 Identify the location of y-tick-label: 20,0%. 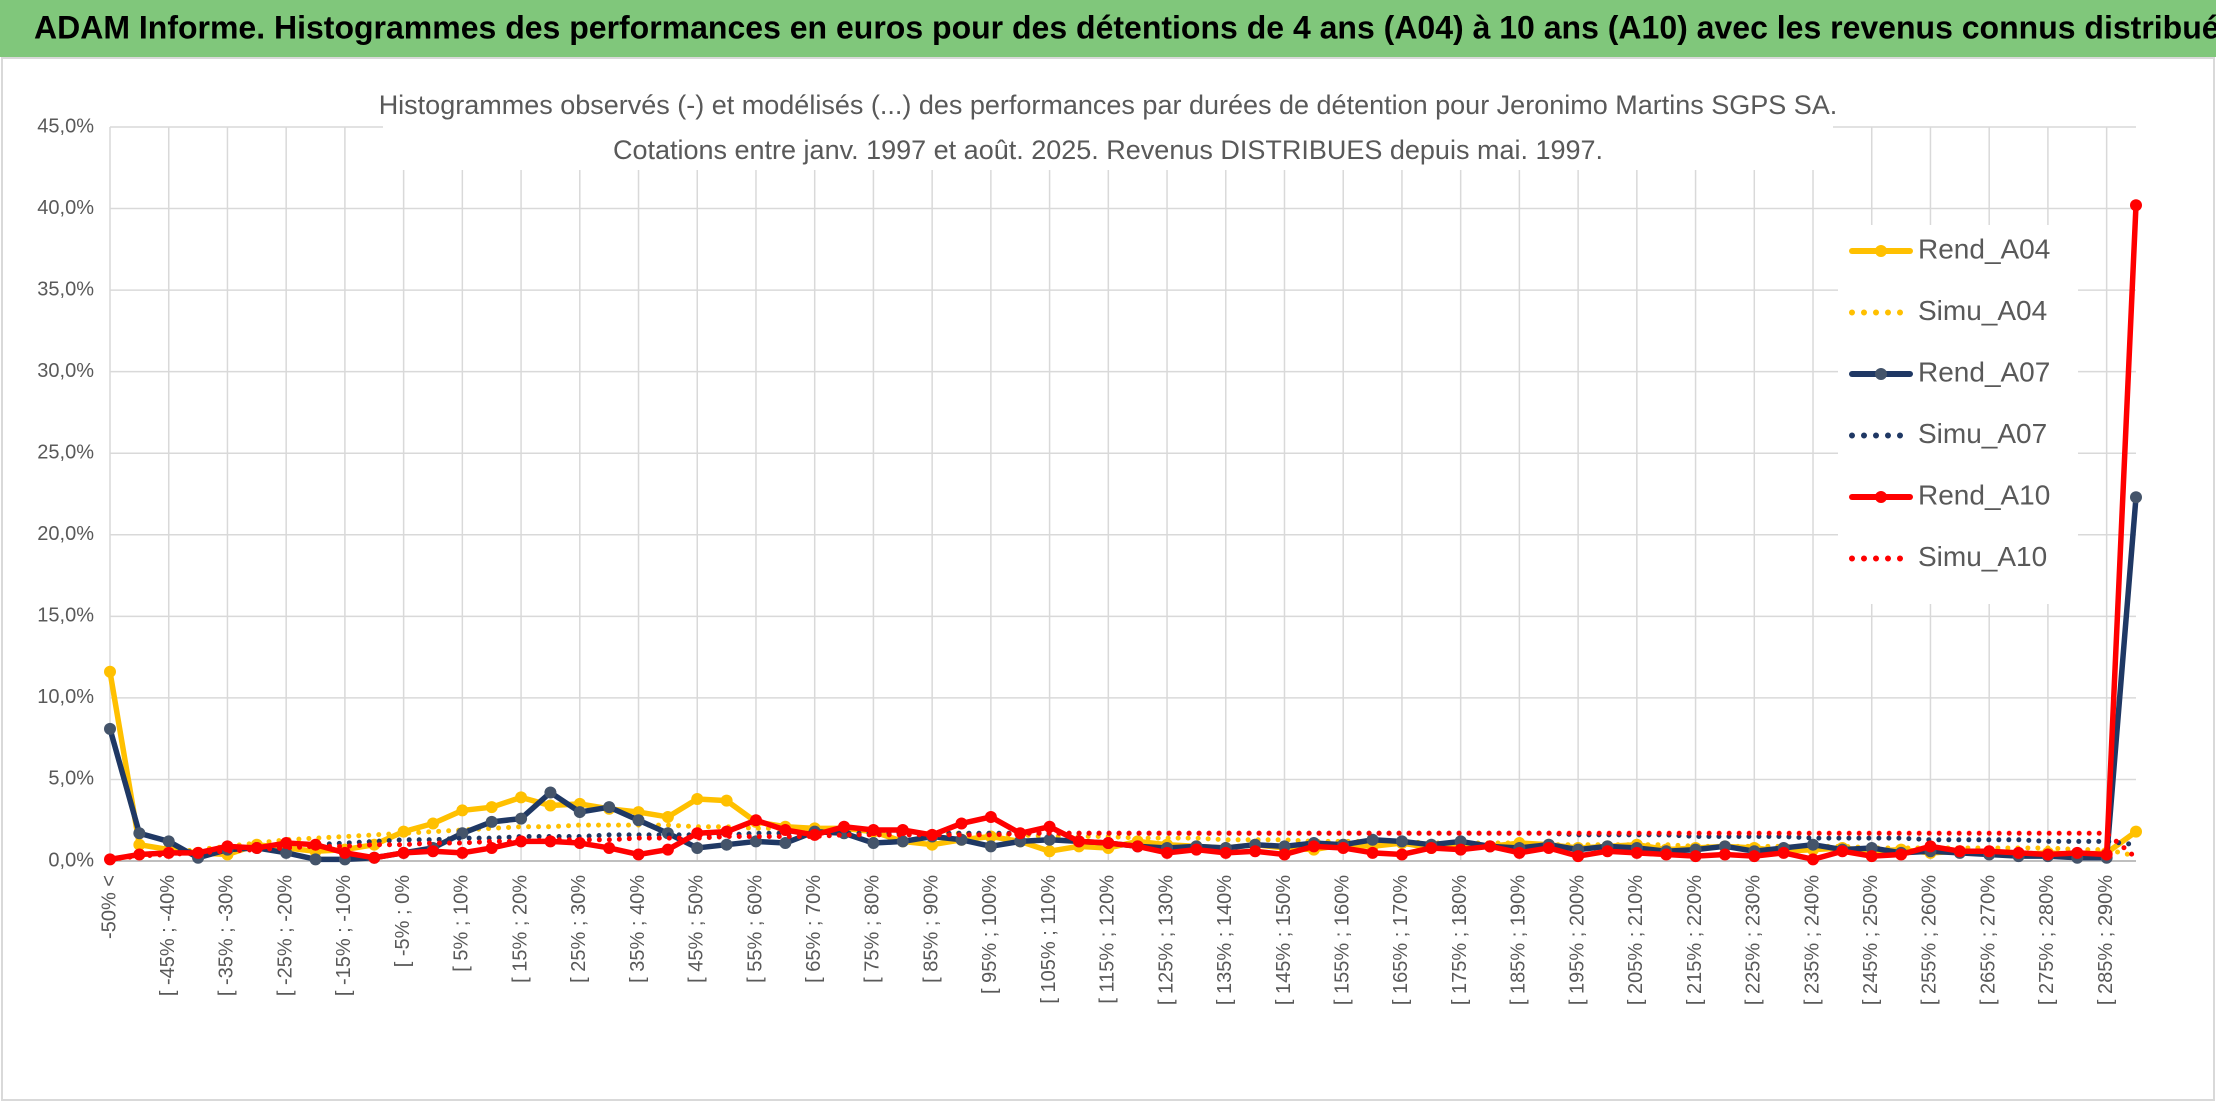
(65, 534).